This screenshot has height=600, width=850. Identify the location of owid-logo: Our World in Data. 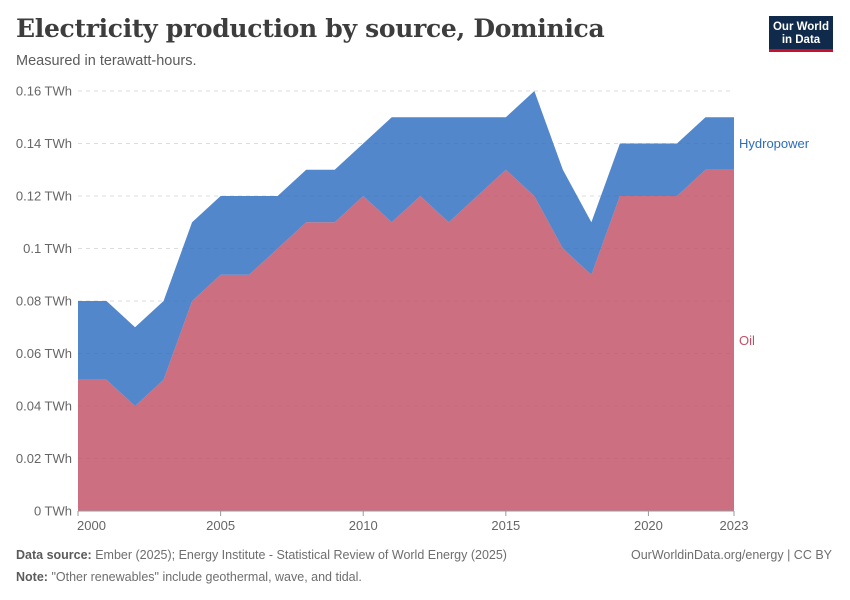
(801, 34).